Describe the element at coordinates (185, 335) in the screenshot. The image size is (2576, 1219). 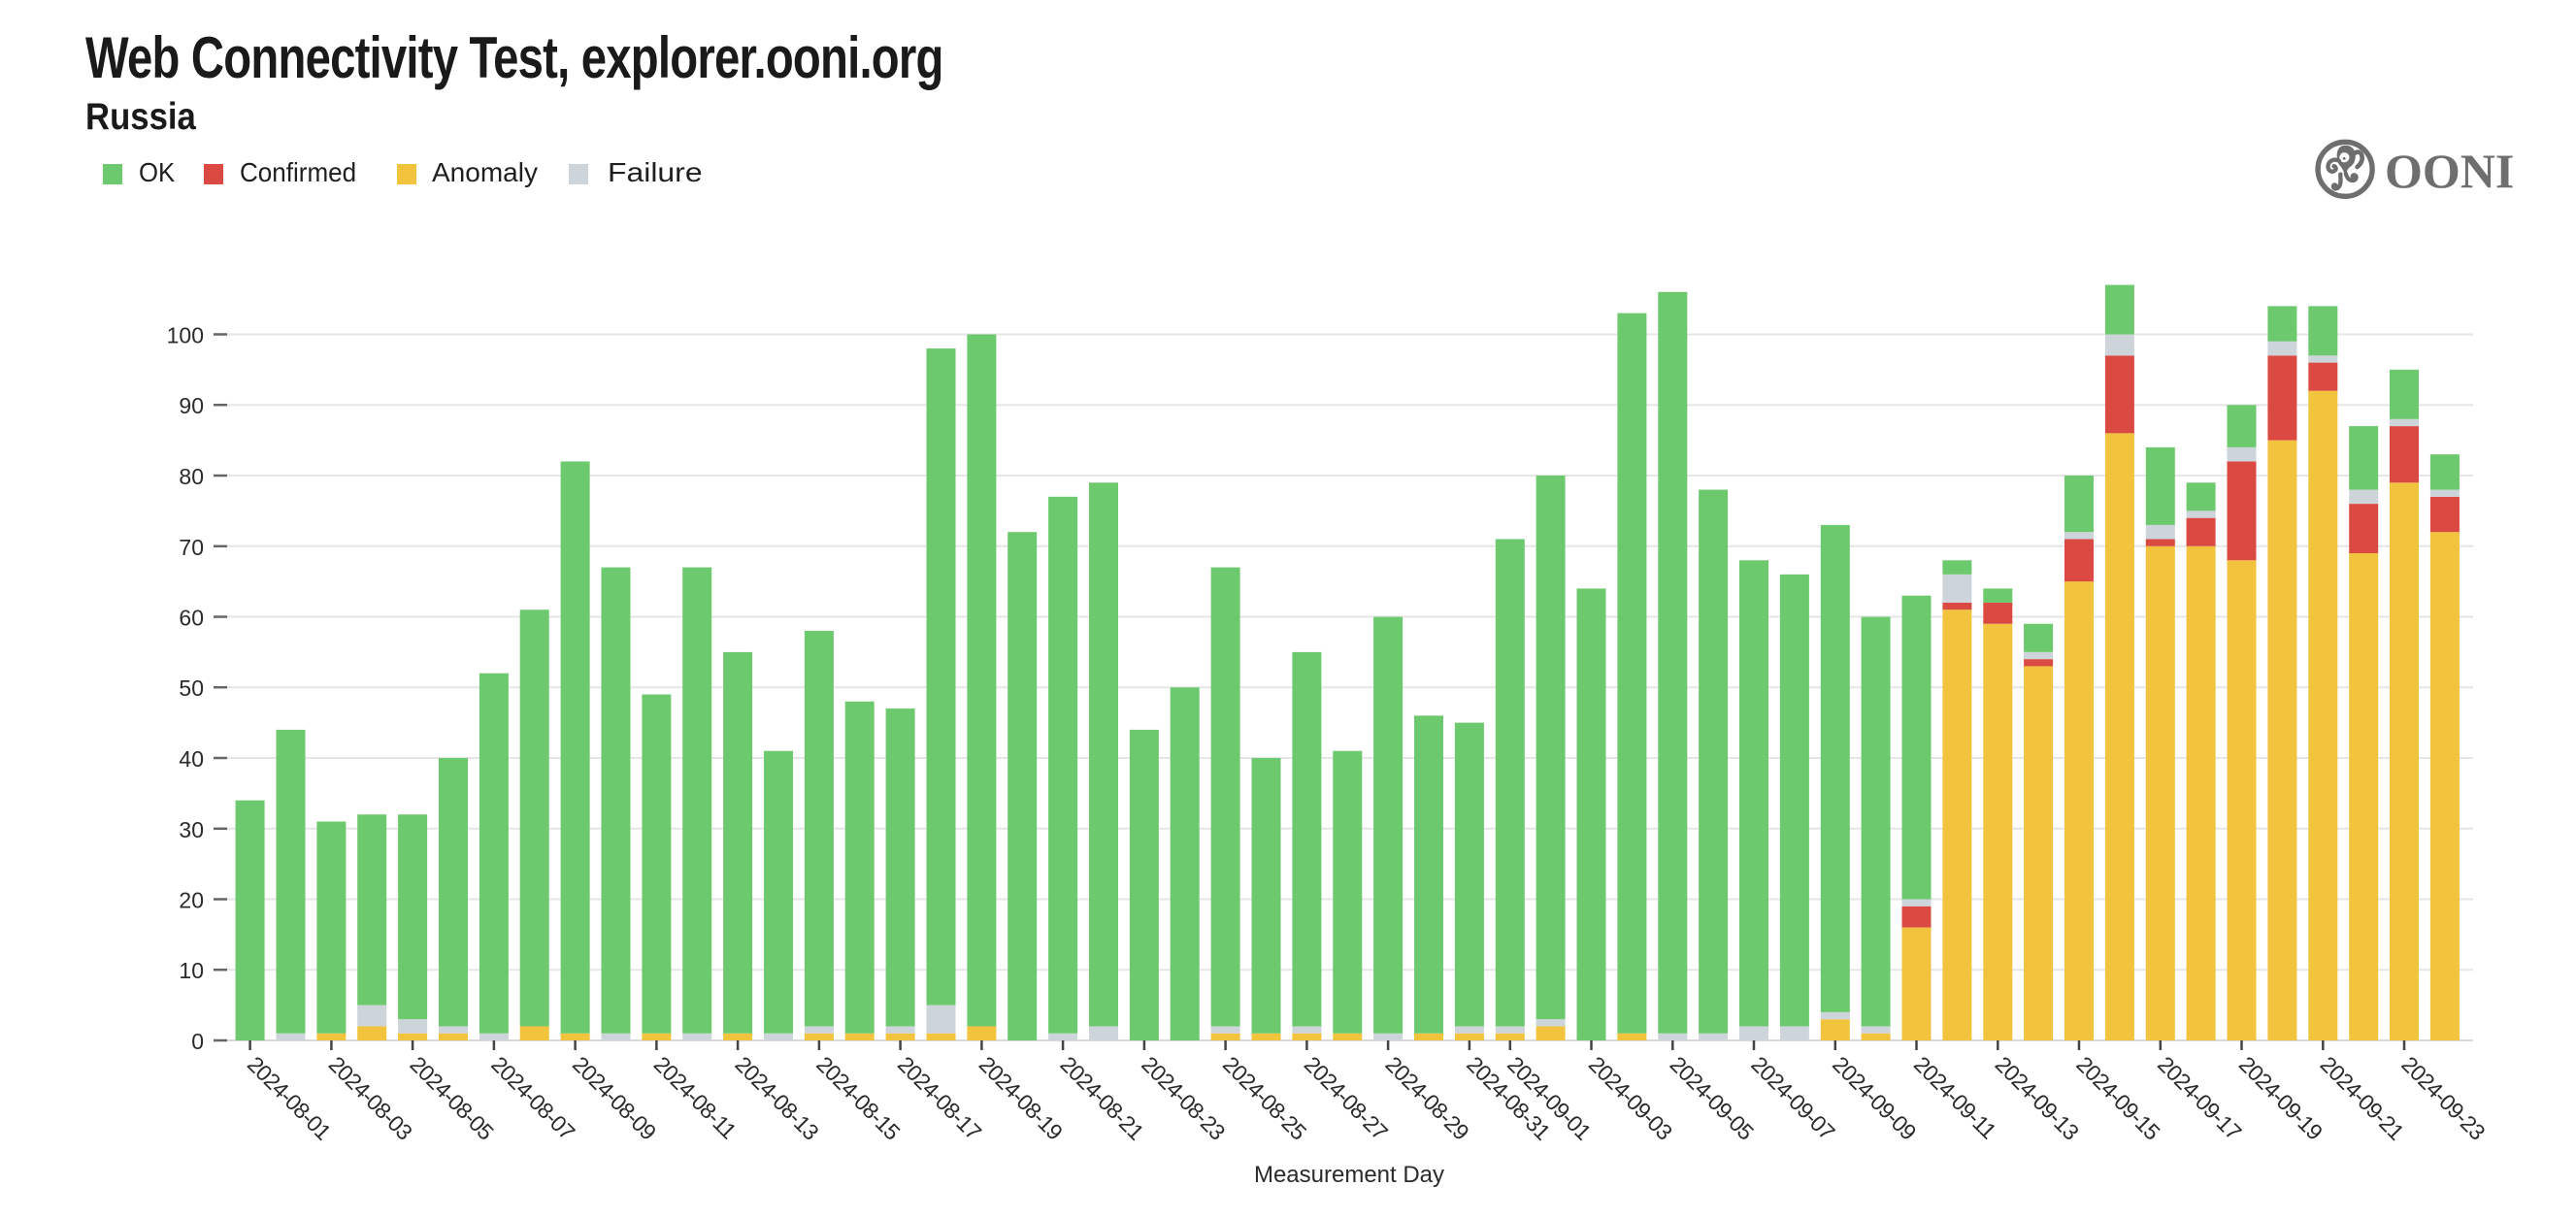
I see `svg-text: 100` at that location.